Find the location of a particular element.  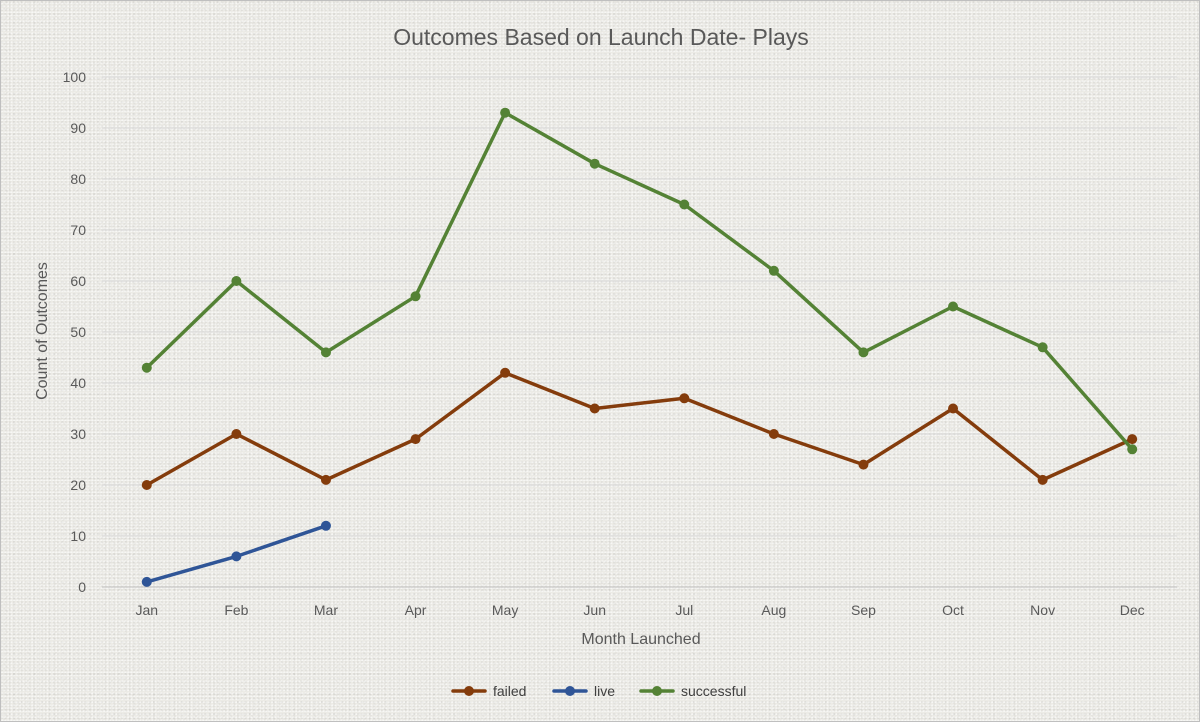

y-tick-label: 100 is located at coordinates (75, 77).